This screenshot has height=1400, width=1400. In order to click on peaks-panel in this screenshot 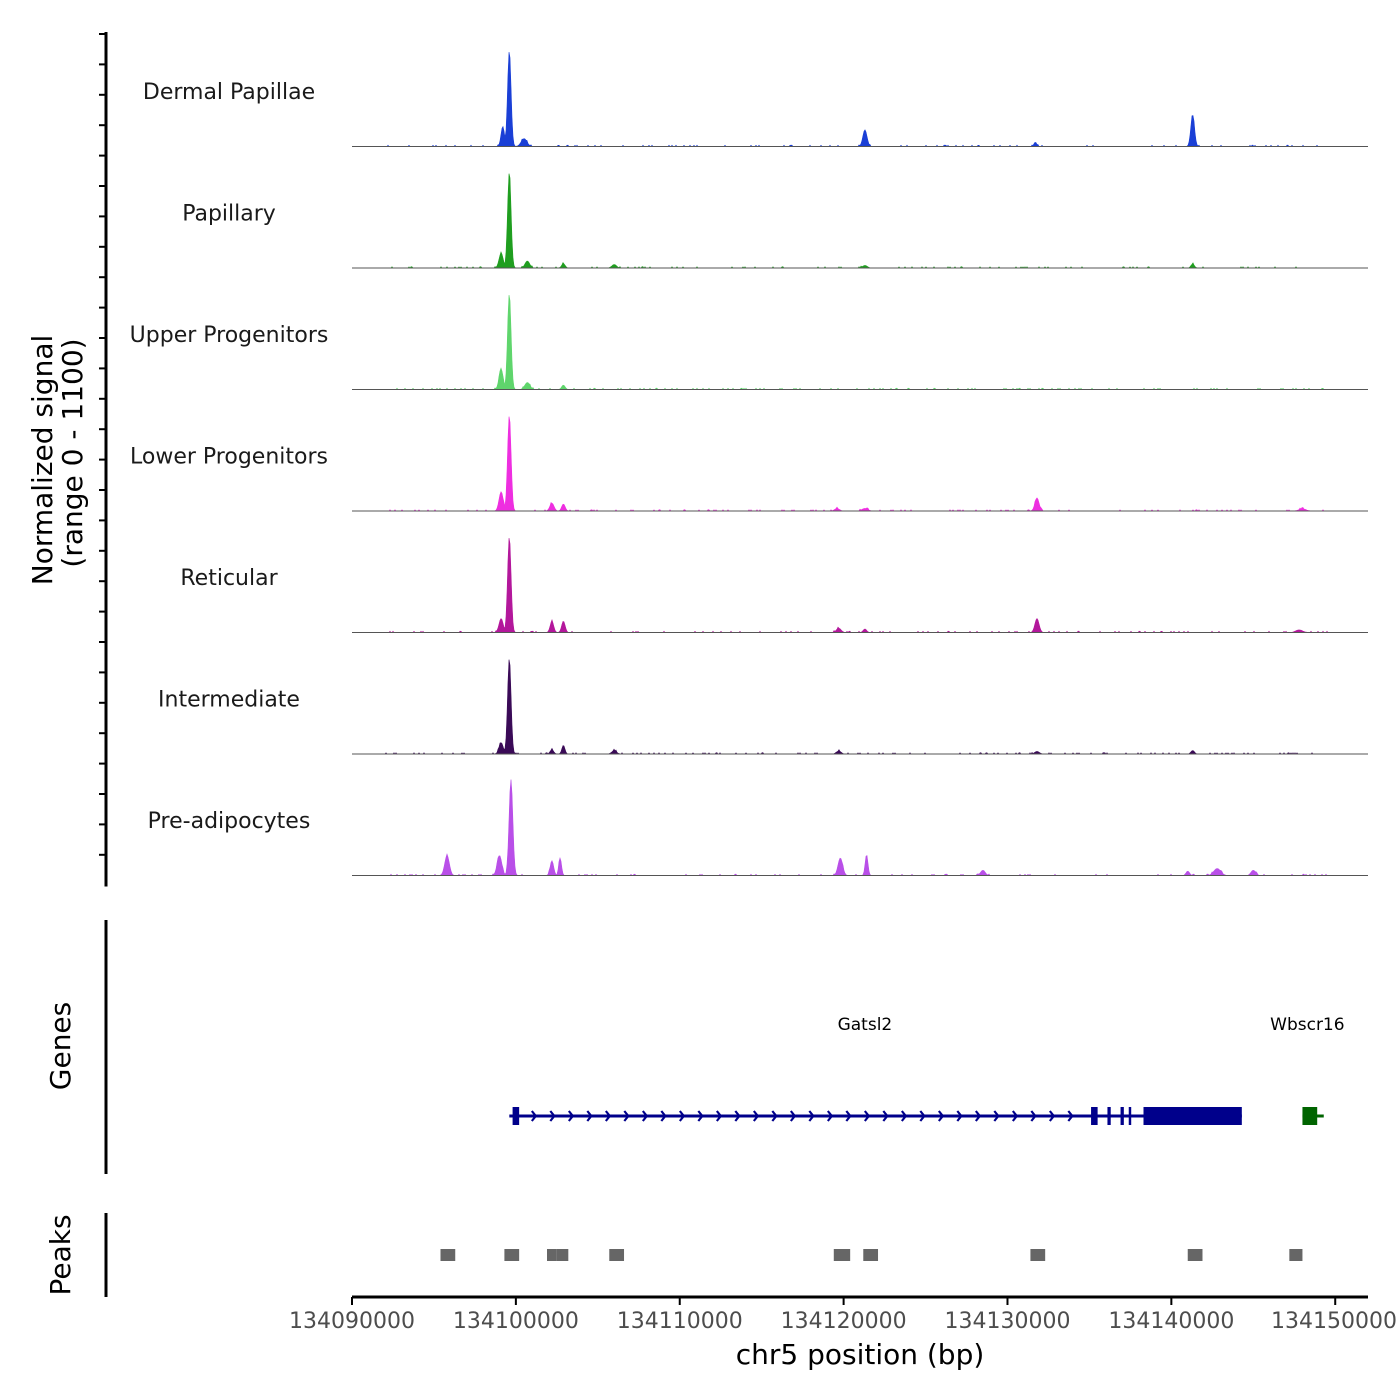, I will do `click(703, 1255)`.